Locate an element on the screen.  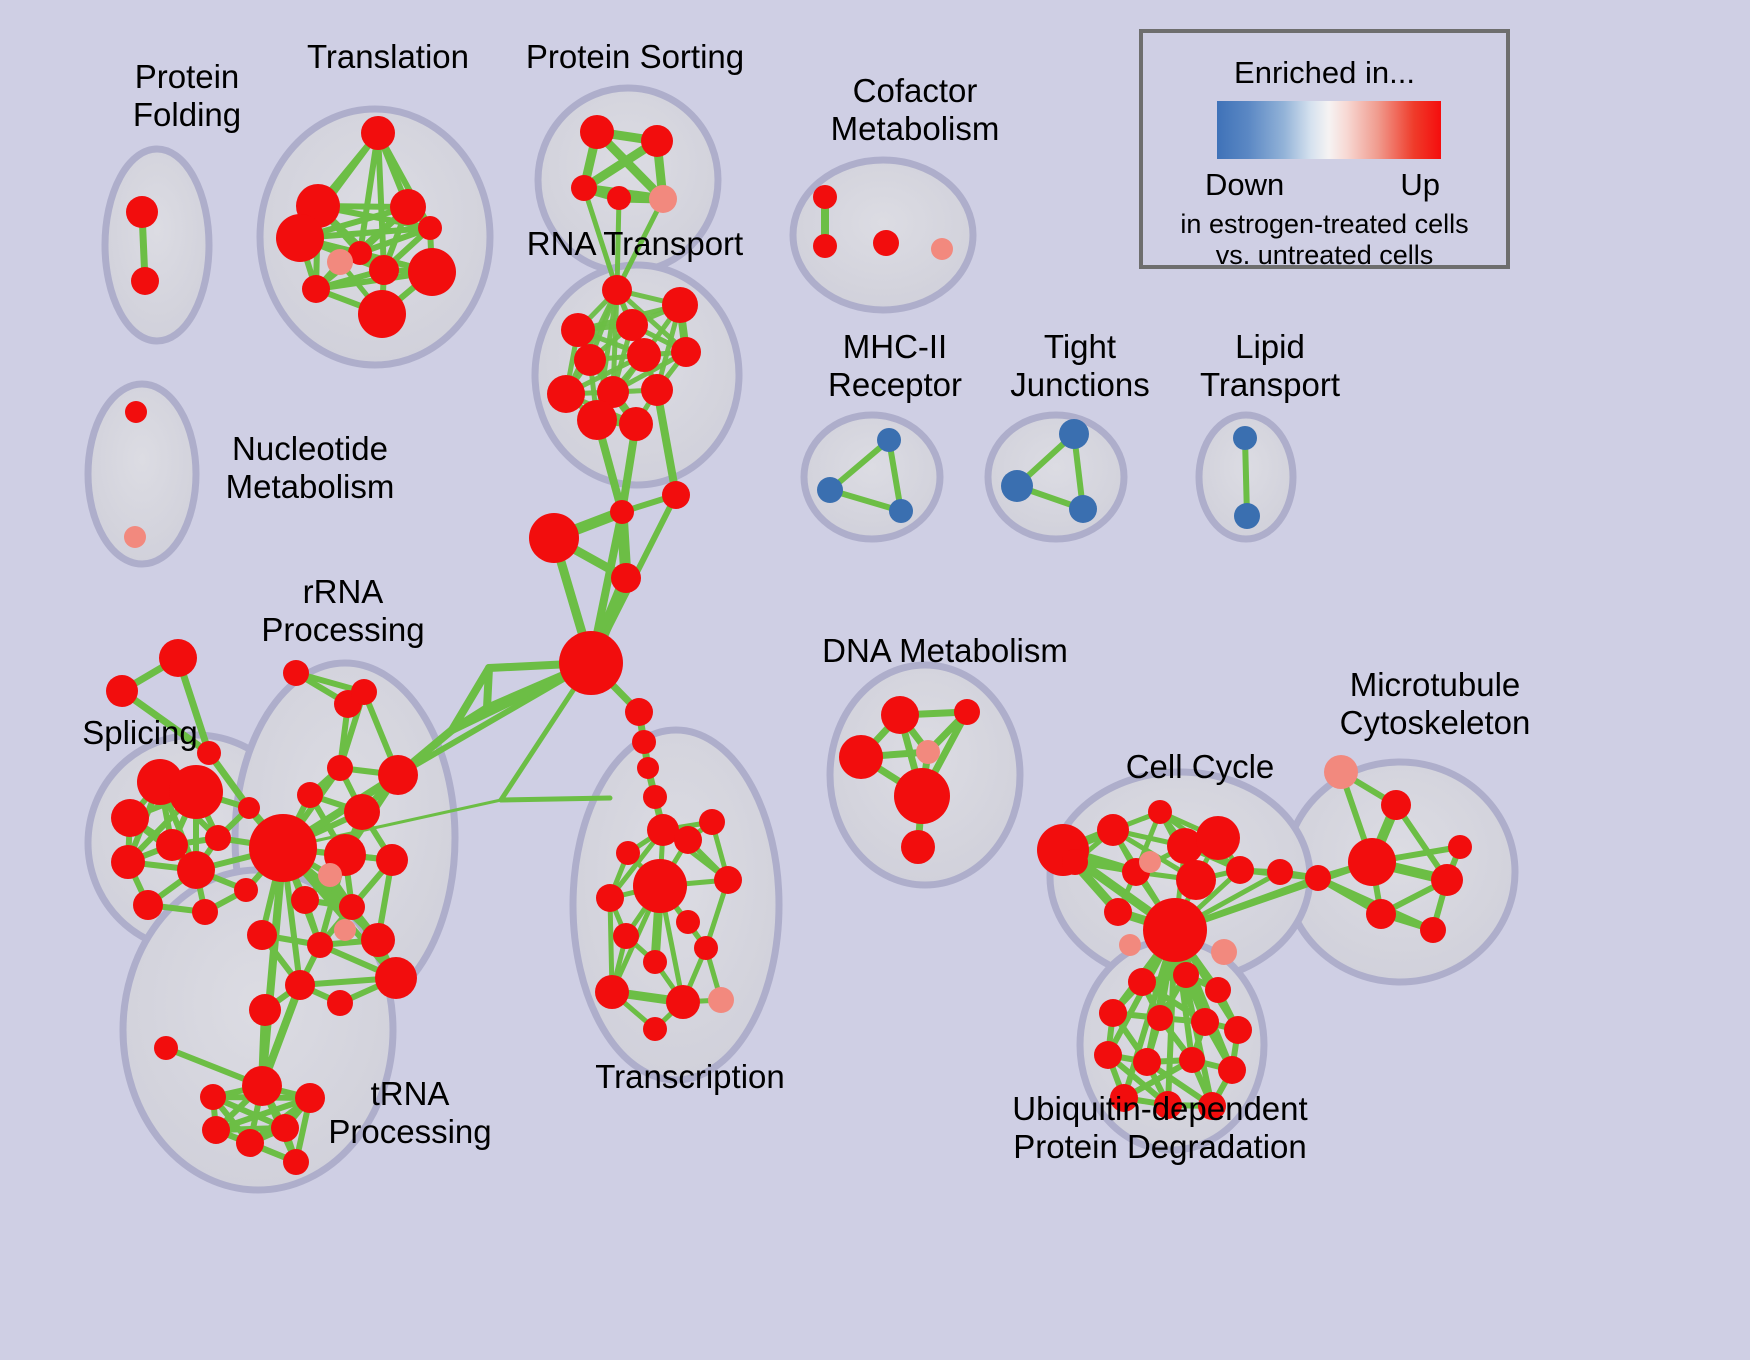
node-group-rrna-processing is located at coordinates (332, 843).